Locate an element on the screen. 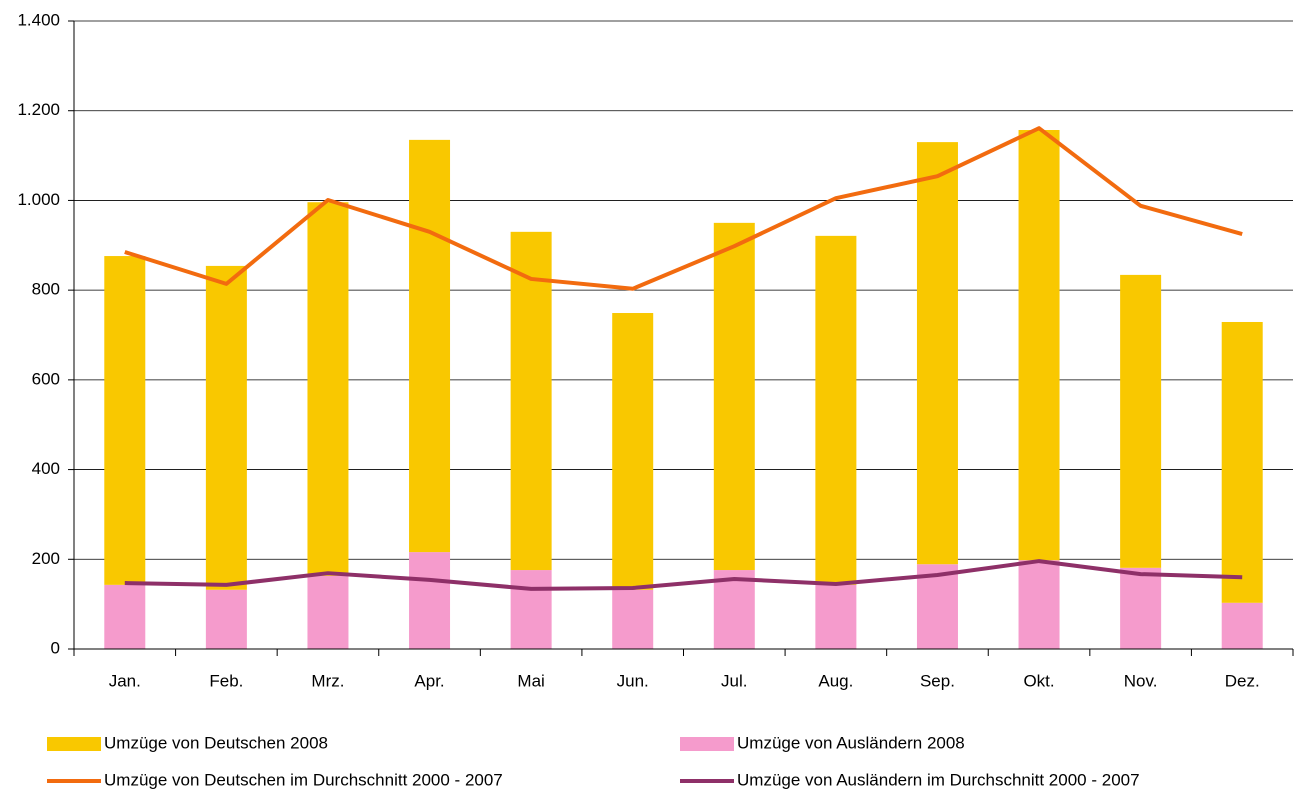 This screenshot has width=1301, height=794. x-tick-label: Dez. is located at coordinates (1242, 680).